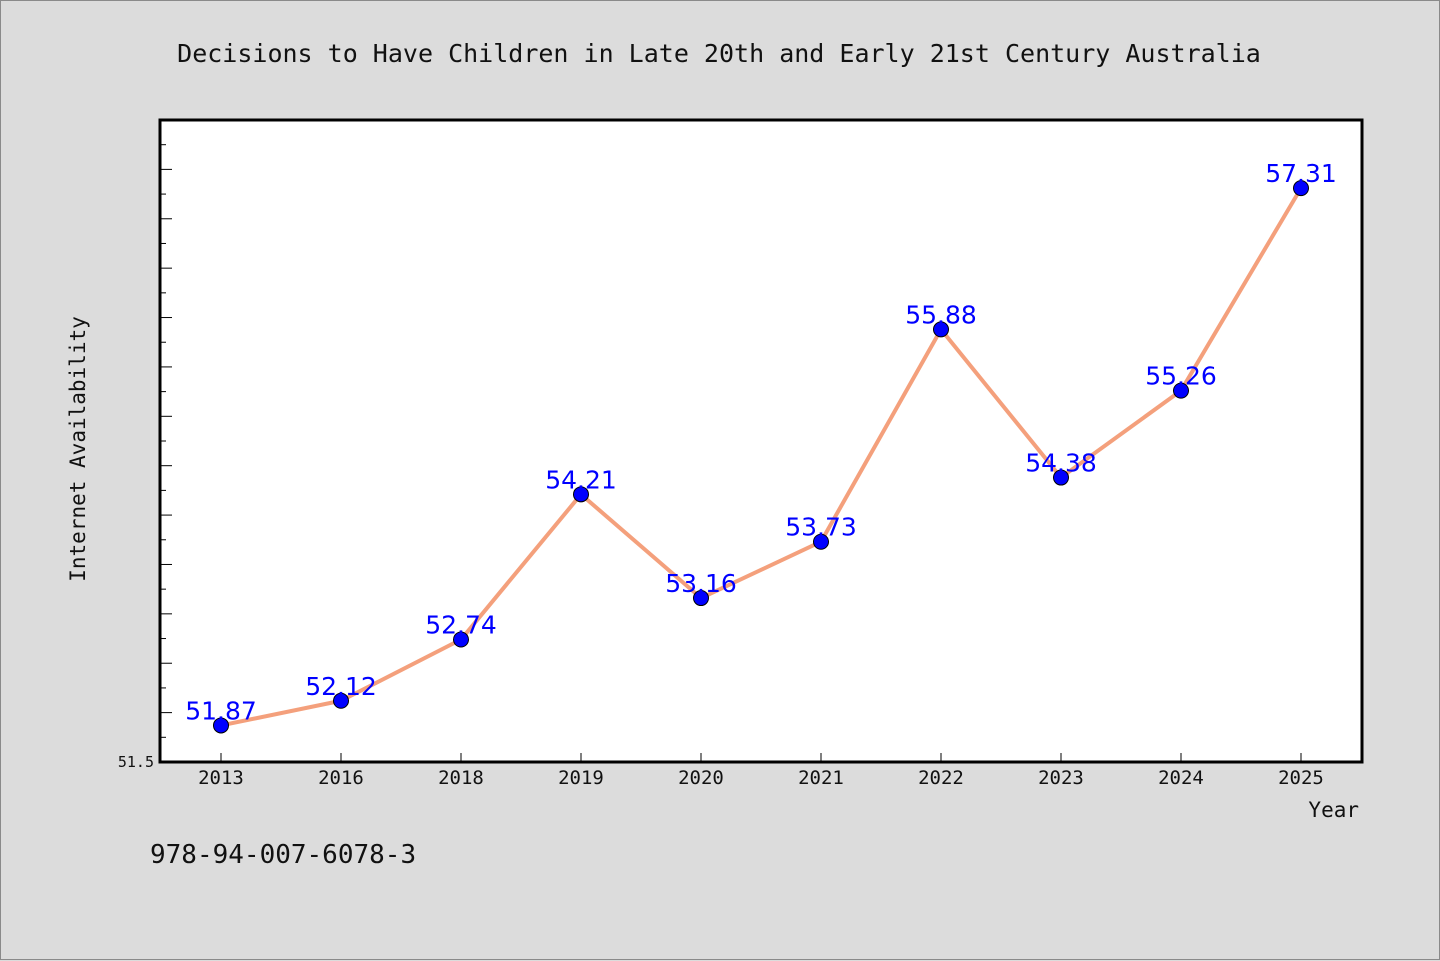 This screenshot has width=1440, height=961. What do you see at coordinates (941, 778) in the screenshot?
I see `x-tick-label: 2022` at bounding box center [941, 778].